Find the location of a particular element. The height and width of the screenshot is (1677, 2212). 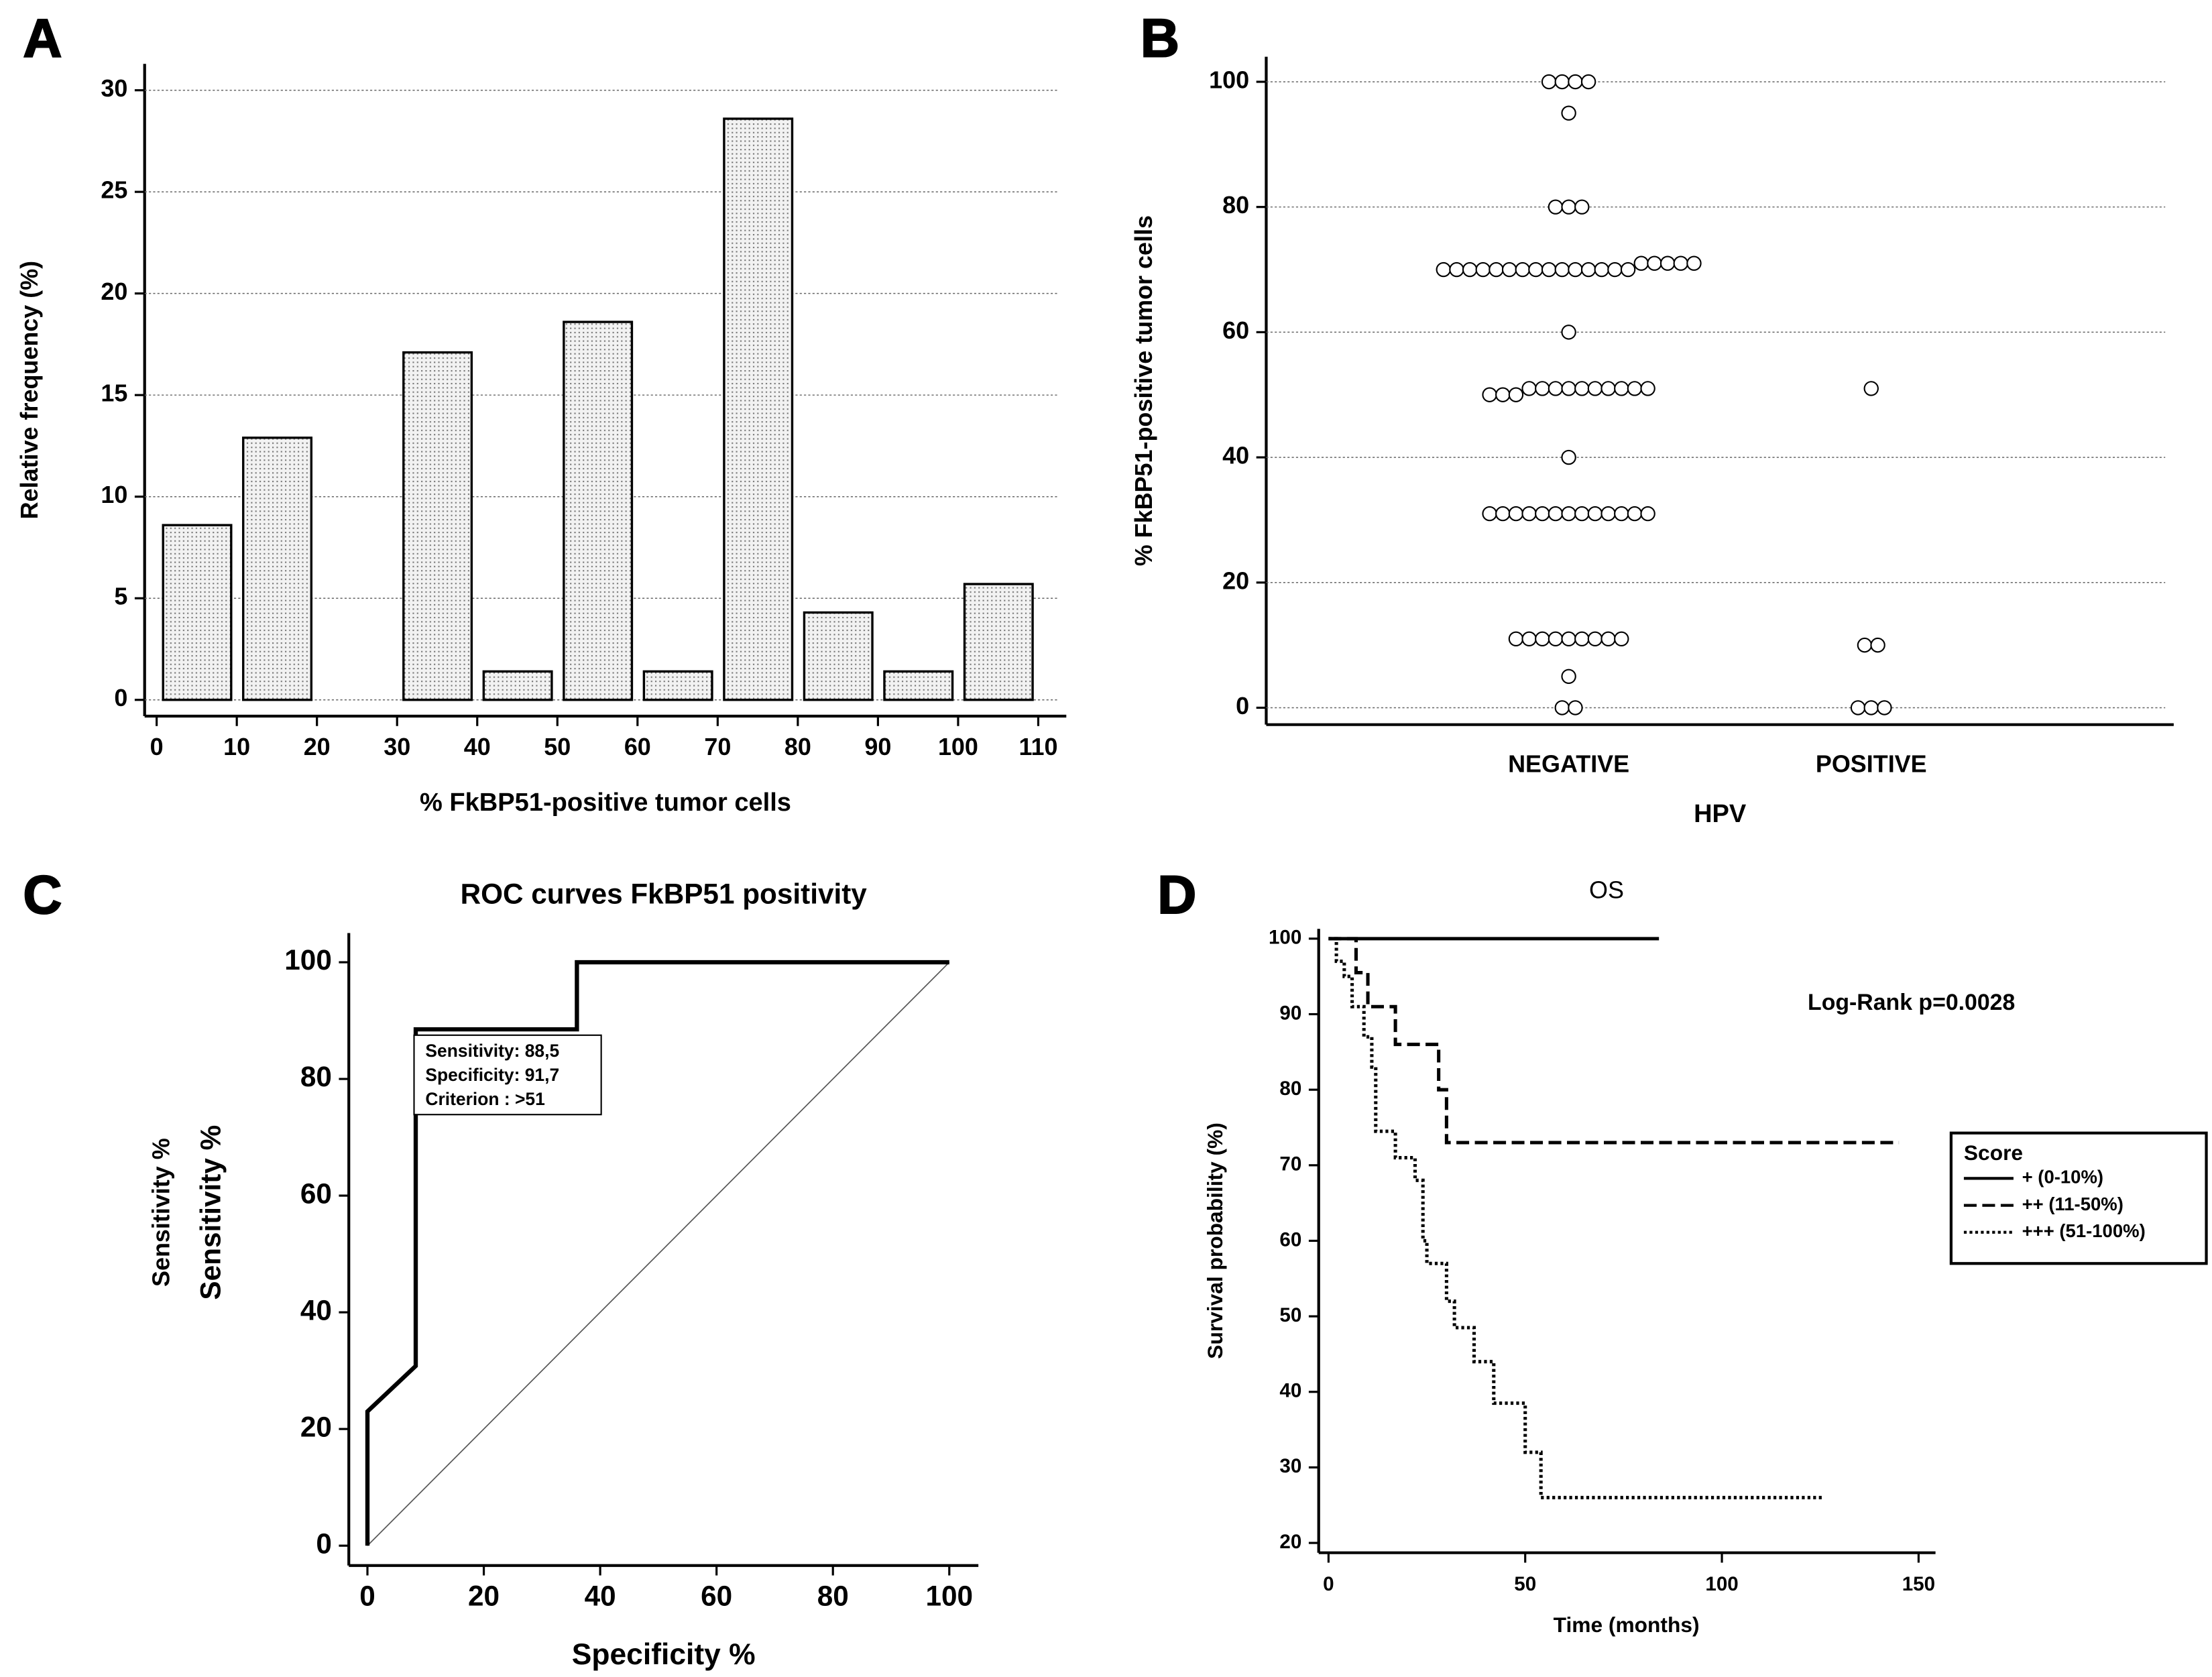

x-tick-label: 30 is located at coordinates (397, 746).